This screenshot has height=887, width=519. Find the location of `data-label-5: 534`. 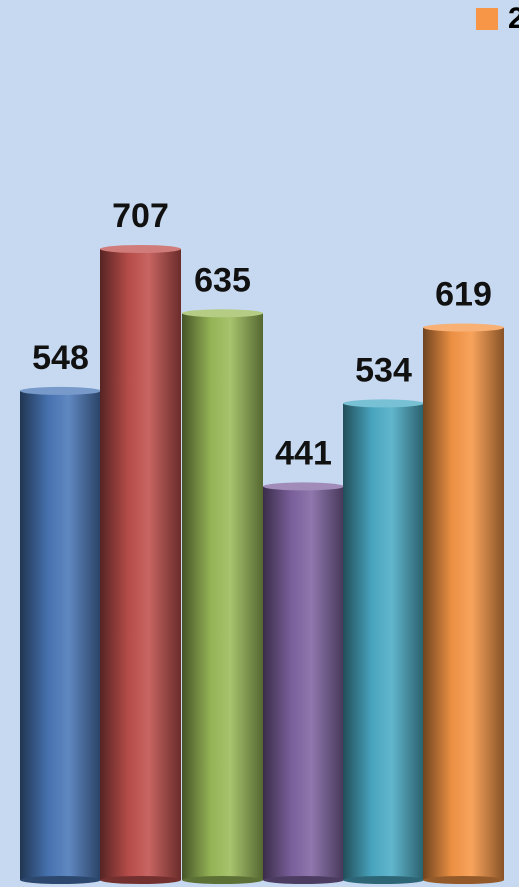

data-label-5: 534 is located at coordinates (383, 370).